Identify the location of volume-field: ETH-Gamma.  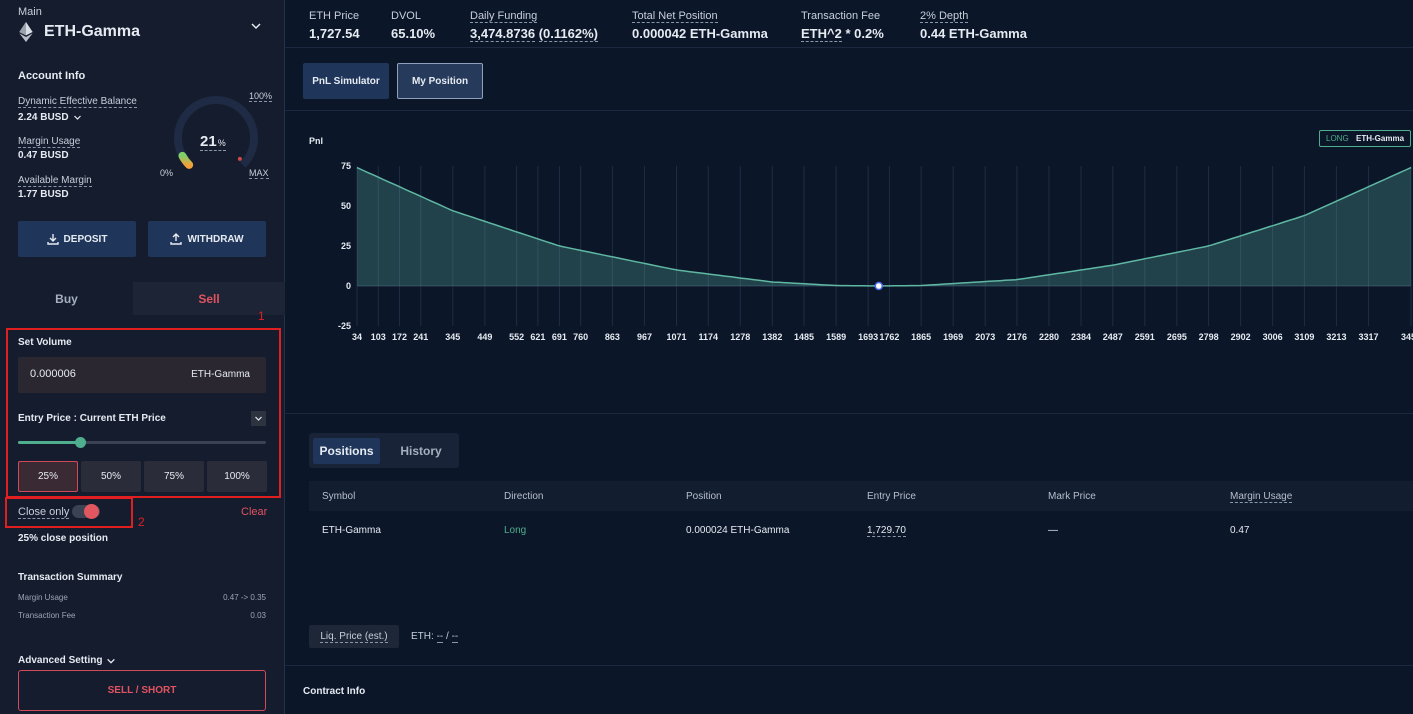
(142, 375).